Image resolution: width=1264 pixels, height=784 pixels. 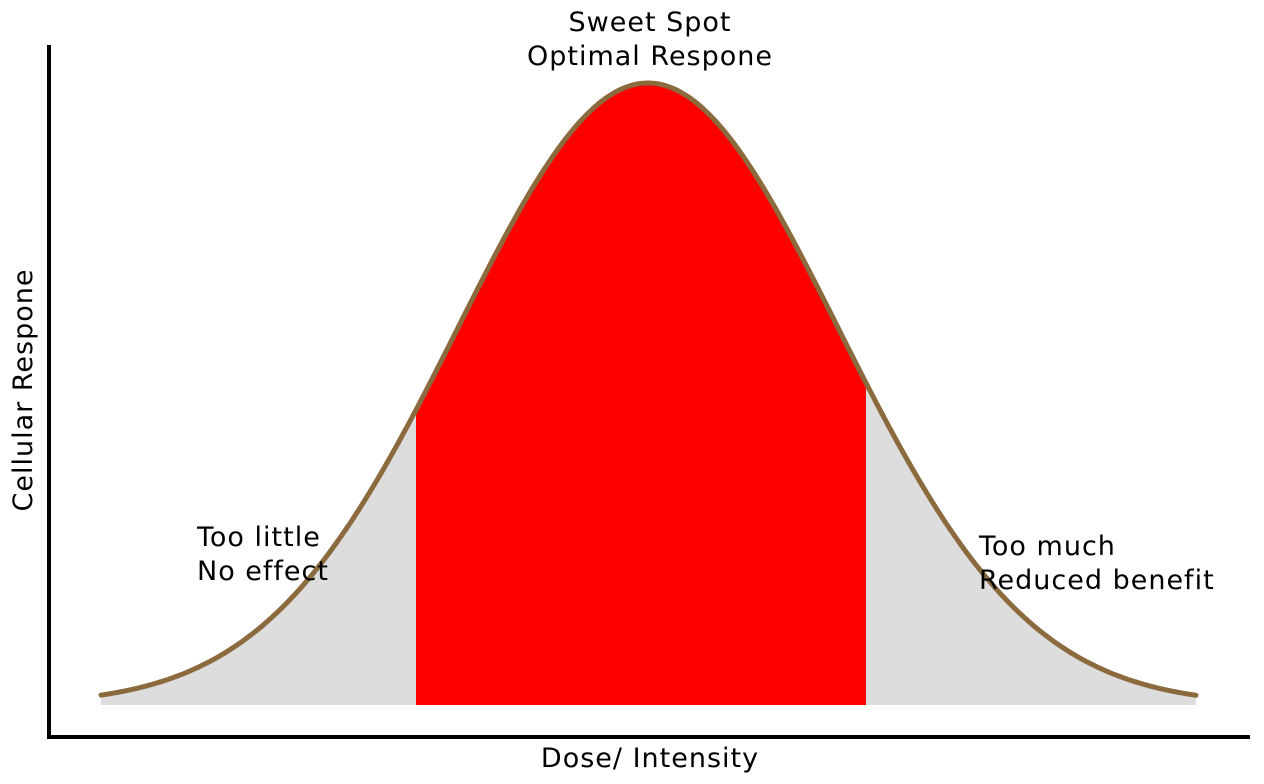 I want to click on x-axis-label: Dose/ Intensity, so click(x=650, y=758).